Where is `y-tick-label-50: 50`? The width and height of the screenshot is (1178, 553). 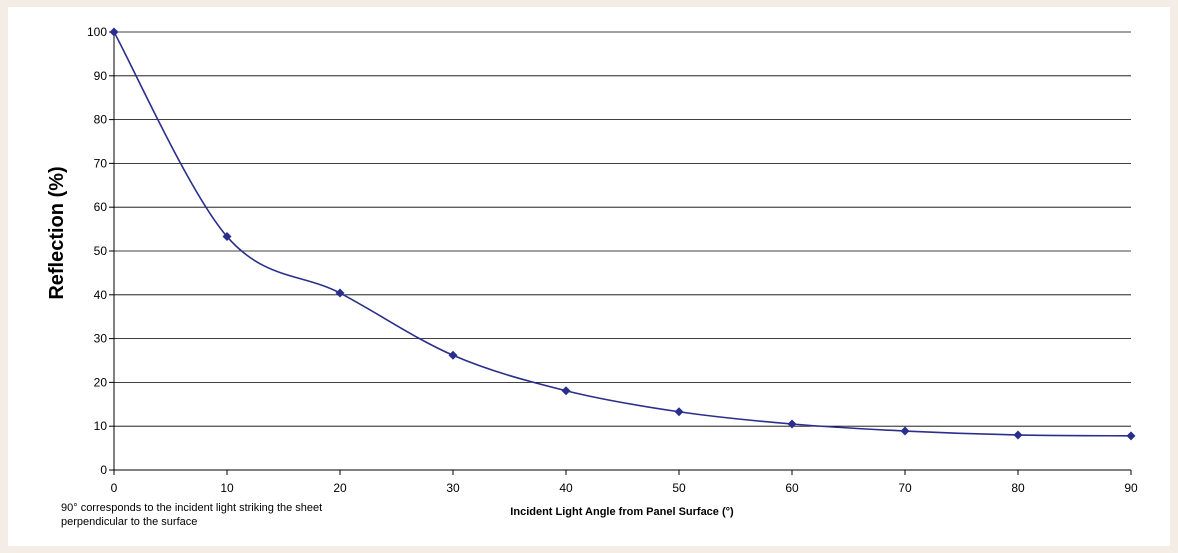 y-tick-label-50: 50 is located at coordinates (101, 251).